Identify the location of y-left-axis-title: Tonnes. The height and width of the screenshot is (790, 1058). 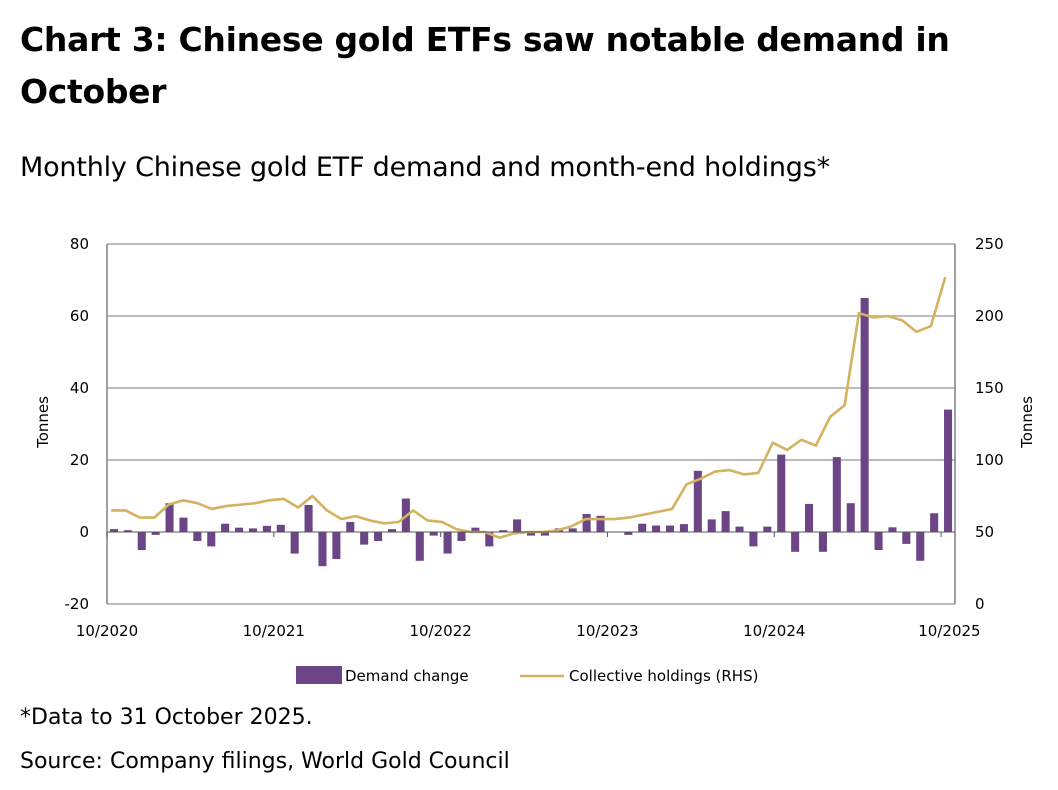
(43, 422).